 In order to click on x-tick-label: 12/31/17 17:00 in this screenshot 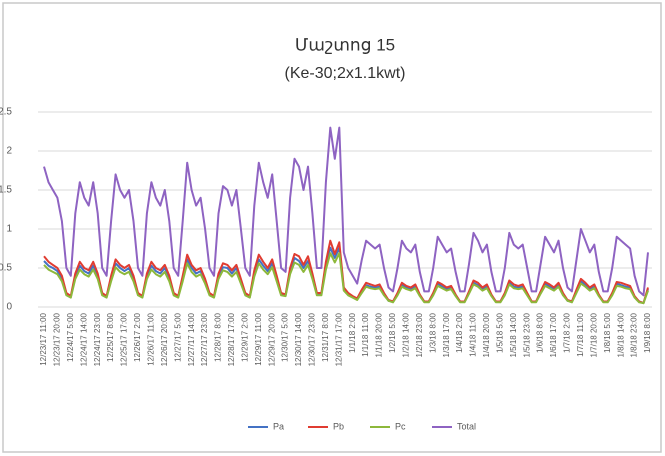, I will do `click(338, 339)`.